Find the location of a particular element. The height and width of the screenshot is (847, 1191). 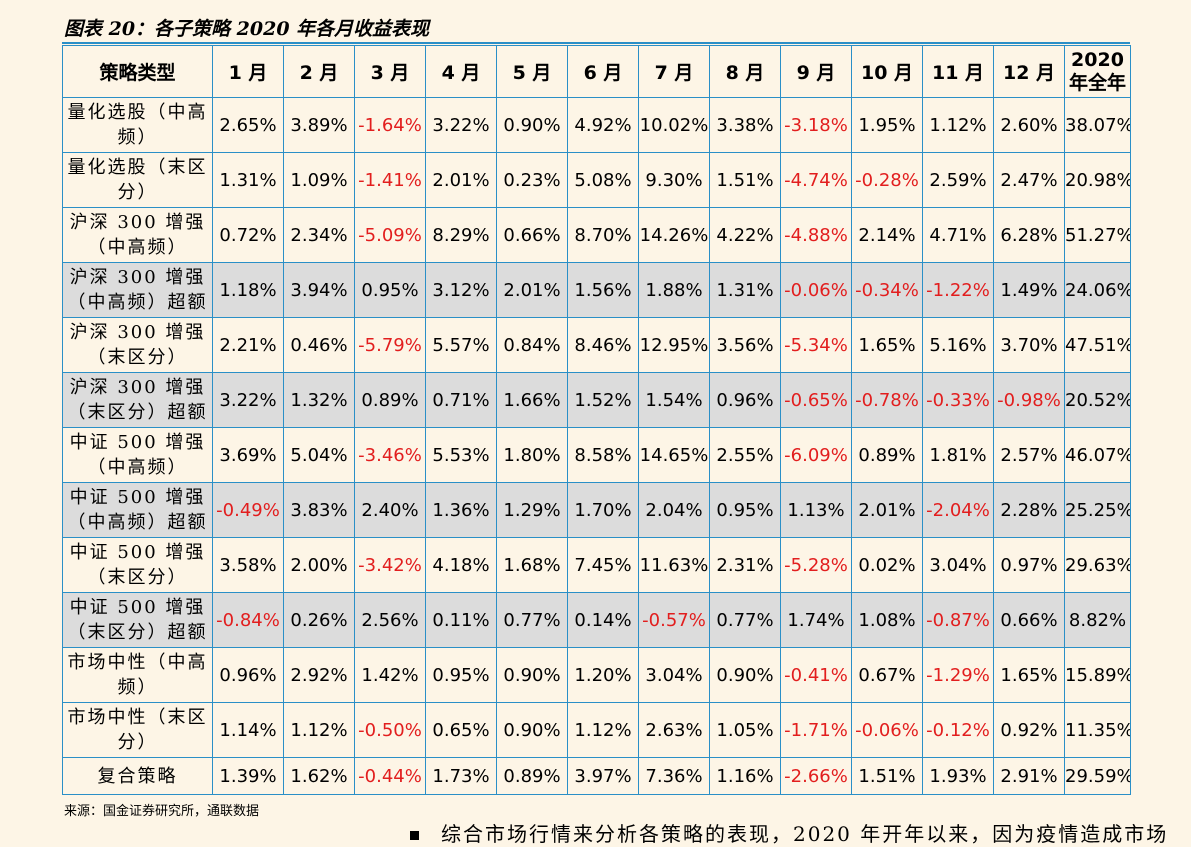

monthly-return-cell: 3.69% is located at coordinates (248, 455).